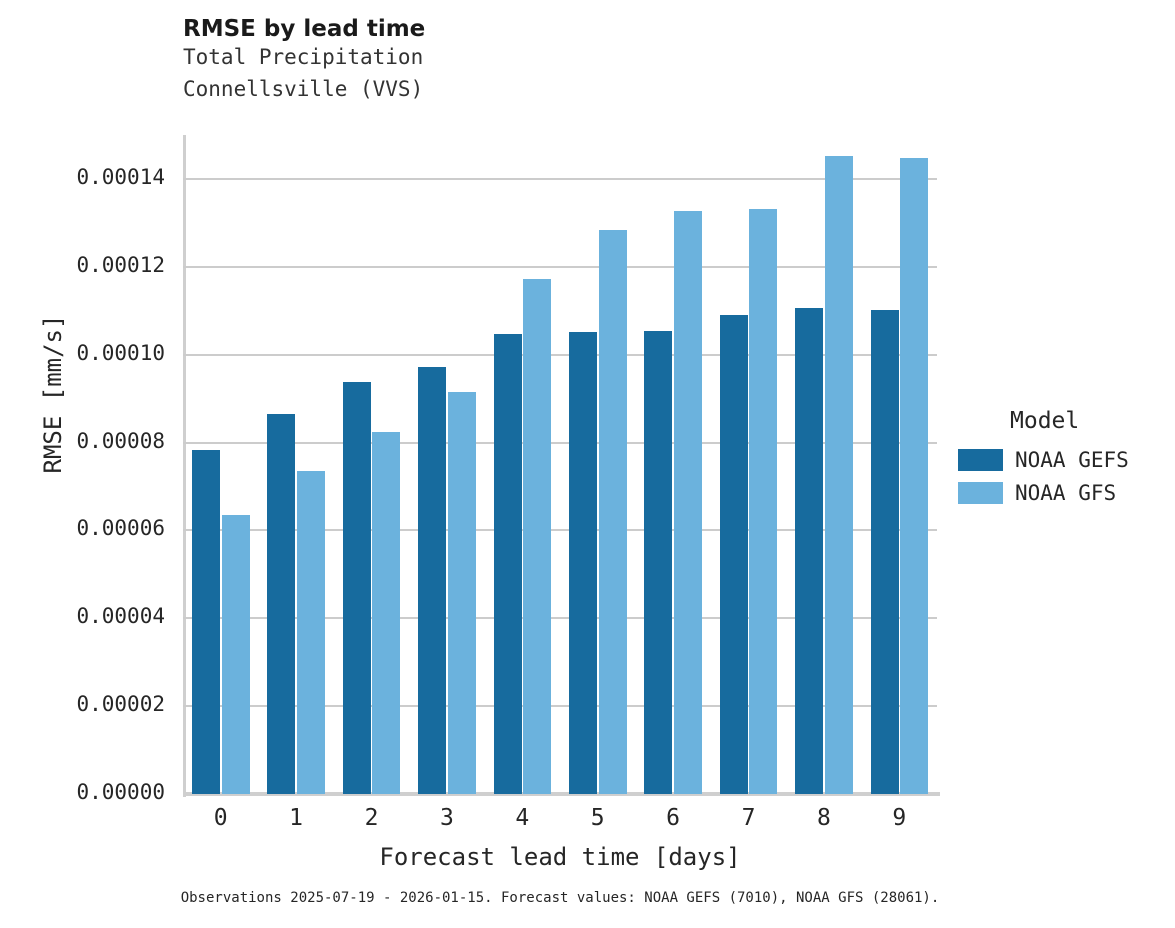  What do you see at coordinates (296, 818) in the screenshot?
I see `x-axis-tick-label: 1` at bounding box center [296, 818].